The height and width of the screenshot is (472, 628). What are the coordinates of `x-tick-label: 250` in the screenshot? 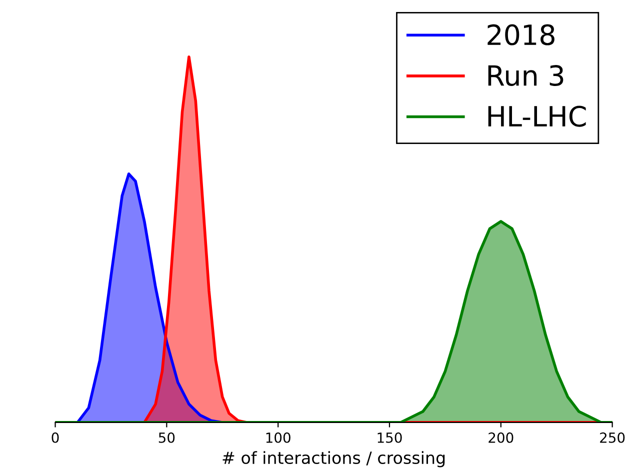 It's located at (612, 437).